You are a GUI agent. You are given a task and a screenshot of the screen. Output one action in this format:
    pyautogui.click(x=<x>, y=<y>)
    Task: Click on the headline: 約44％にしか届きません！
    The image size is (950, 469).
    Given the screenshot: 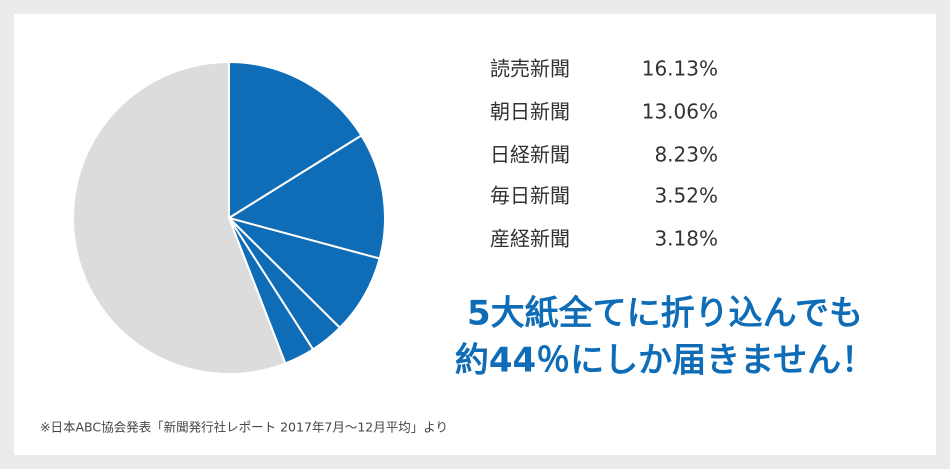 What is the action you would take?
    pyautogui.click(x=665, y=361)
    